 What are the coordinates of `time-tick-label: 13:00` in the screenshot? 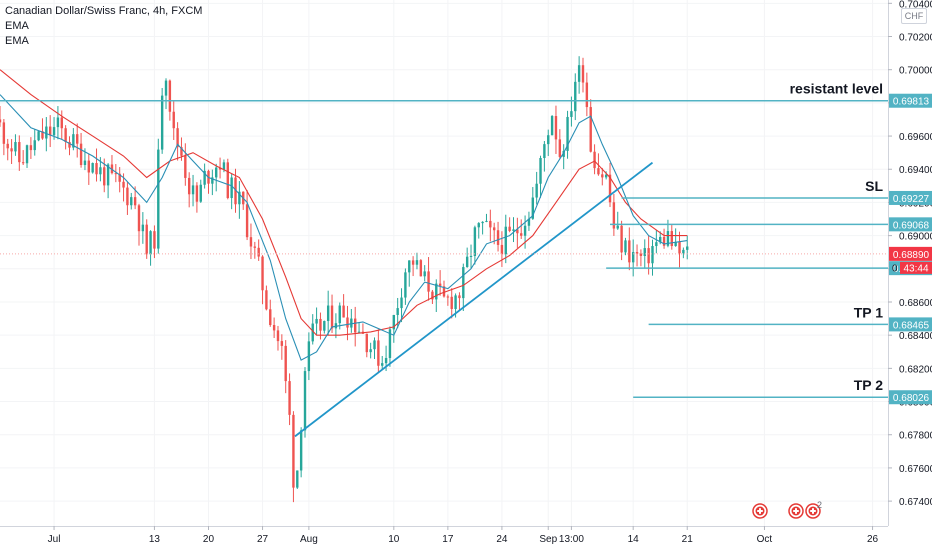 It's located at (571, 539).